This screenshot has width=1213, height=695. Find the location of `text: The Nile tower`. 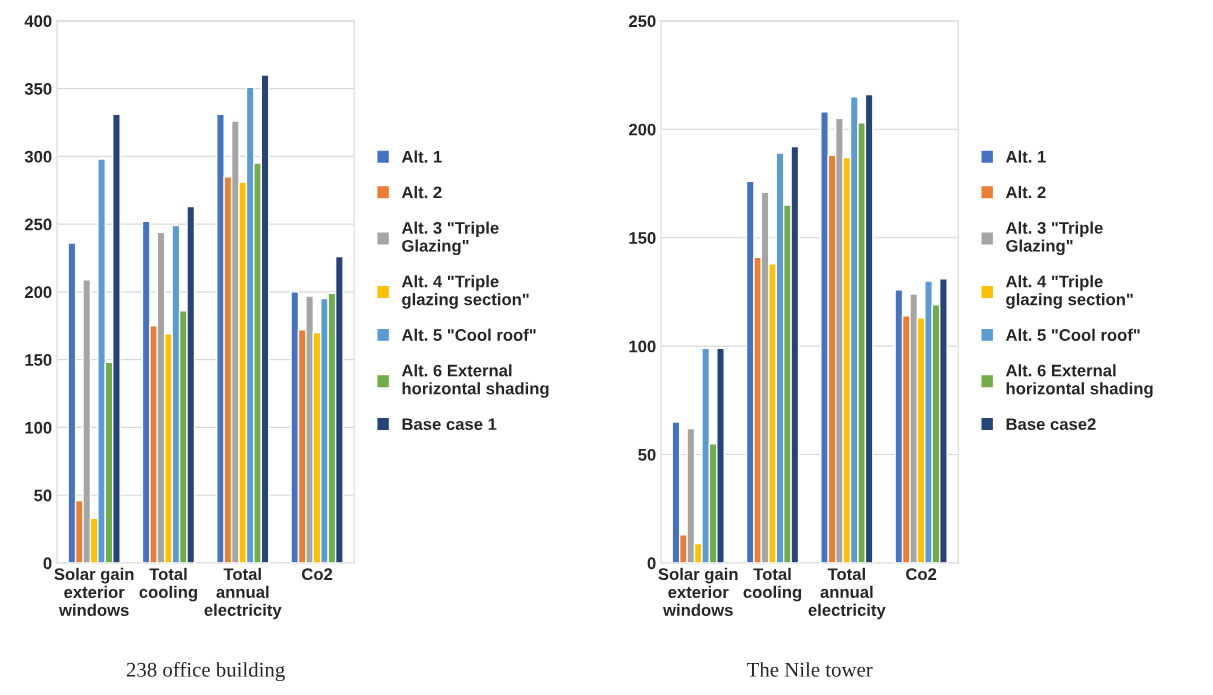

text: The Nile tower is located at coordinates (810, 669).